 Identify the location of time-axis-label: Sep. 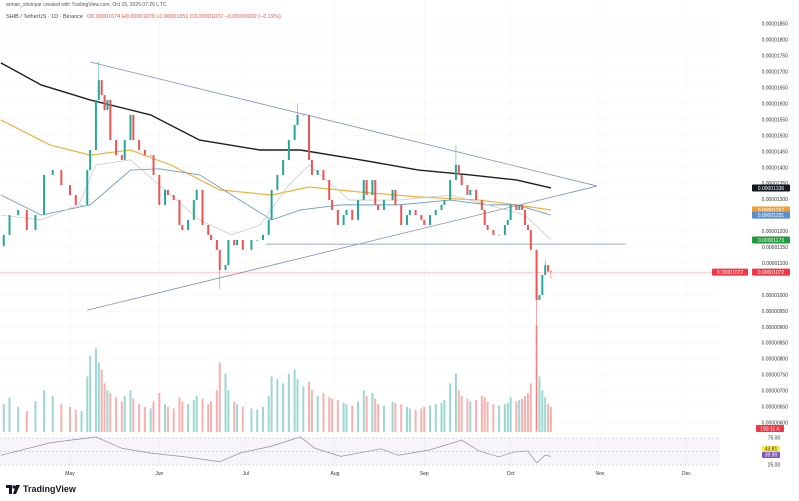
(424, 474).